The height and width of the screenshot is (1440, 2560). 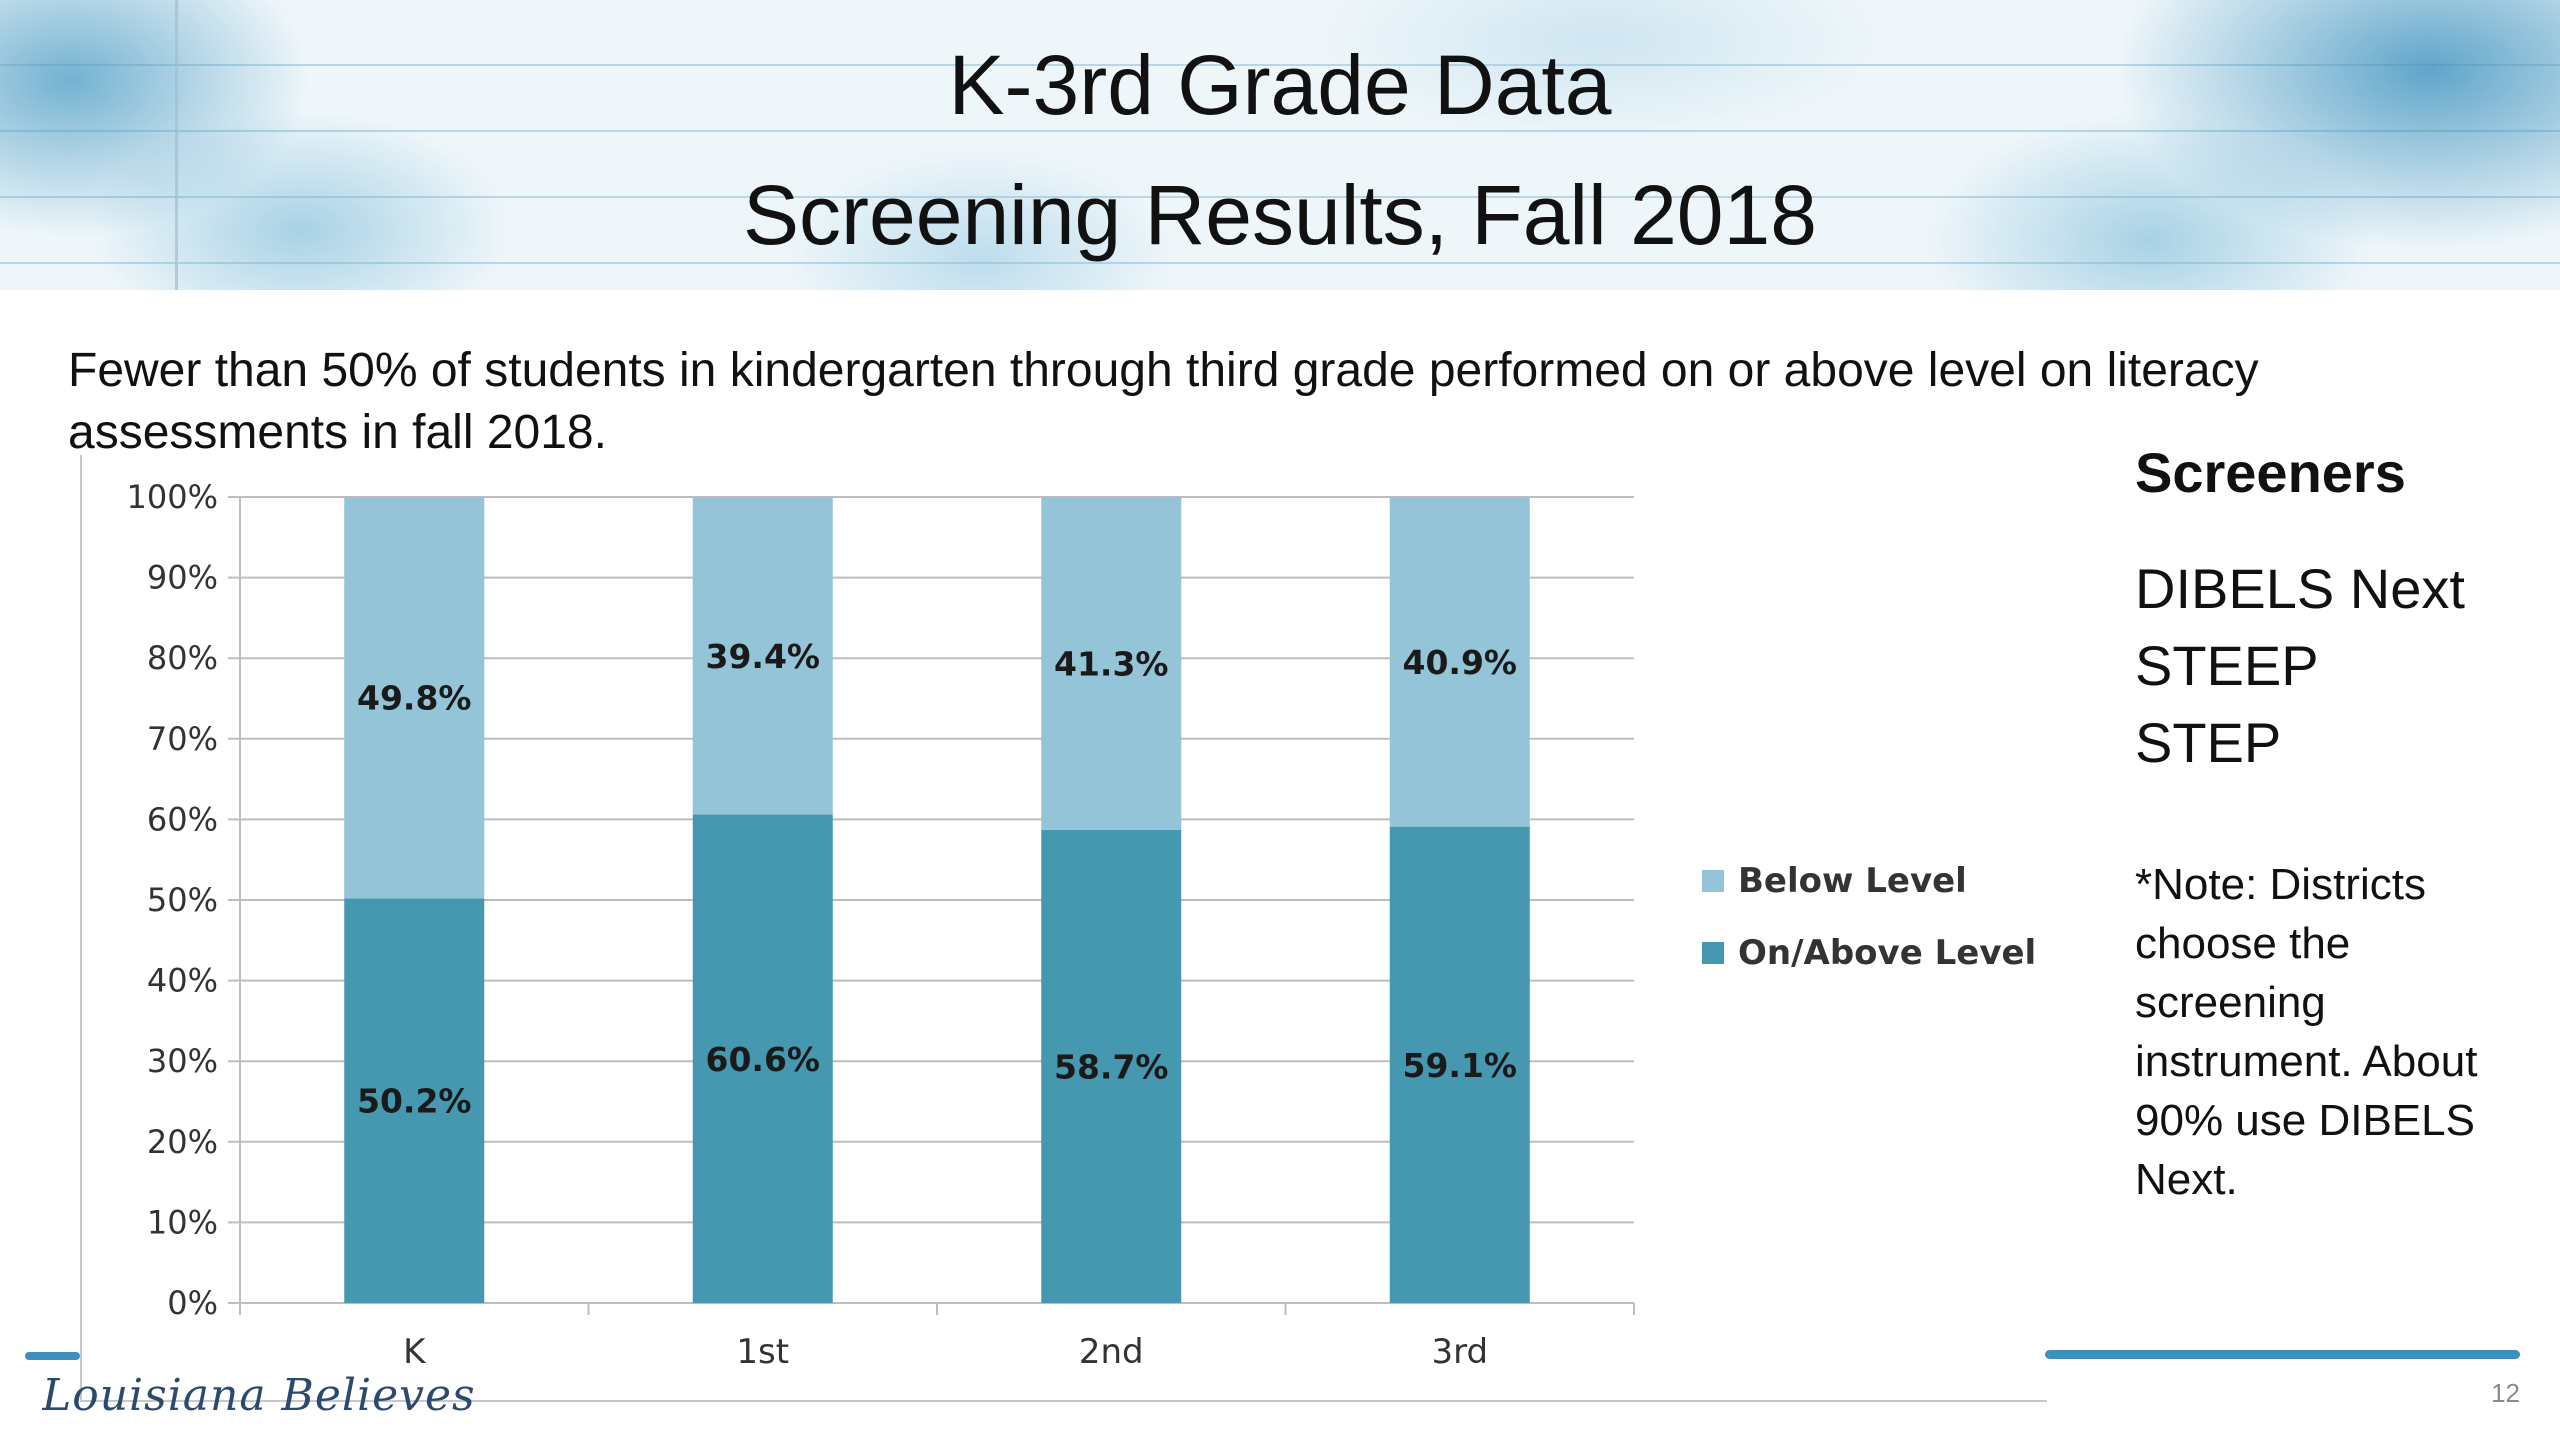 I want to click on y-tick-label: 60%, so click(x=182, y=819).